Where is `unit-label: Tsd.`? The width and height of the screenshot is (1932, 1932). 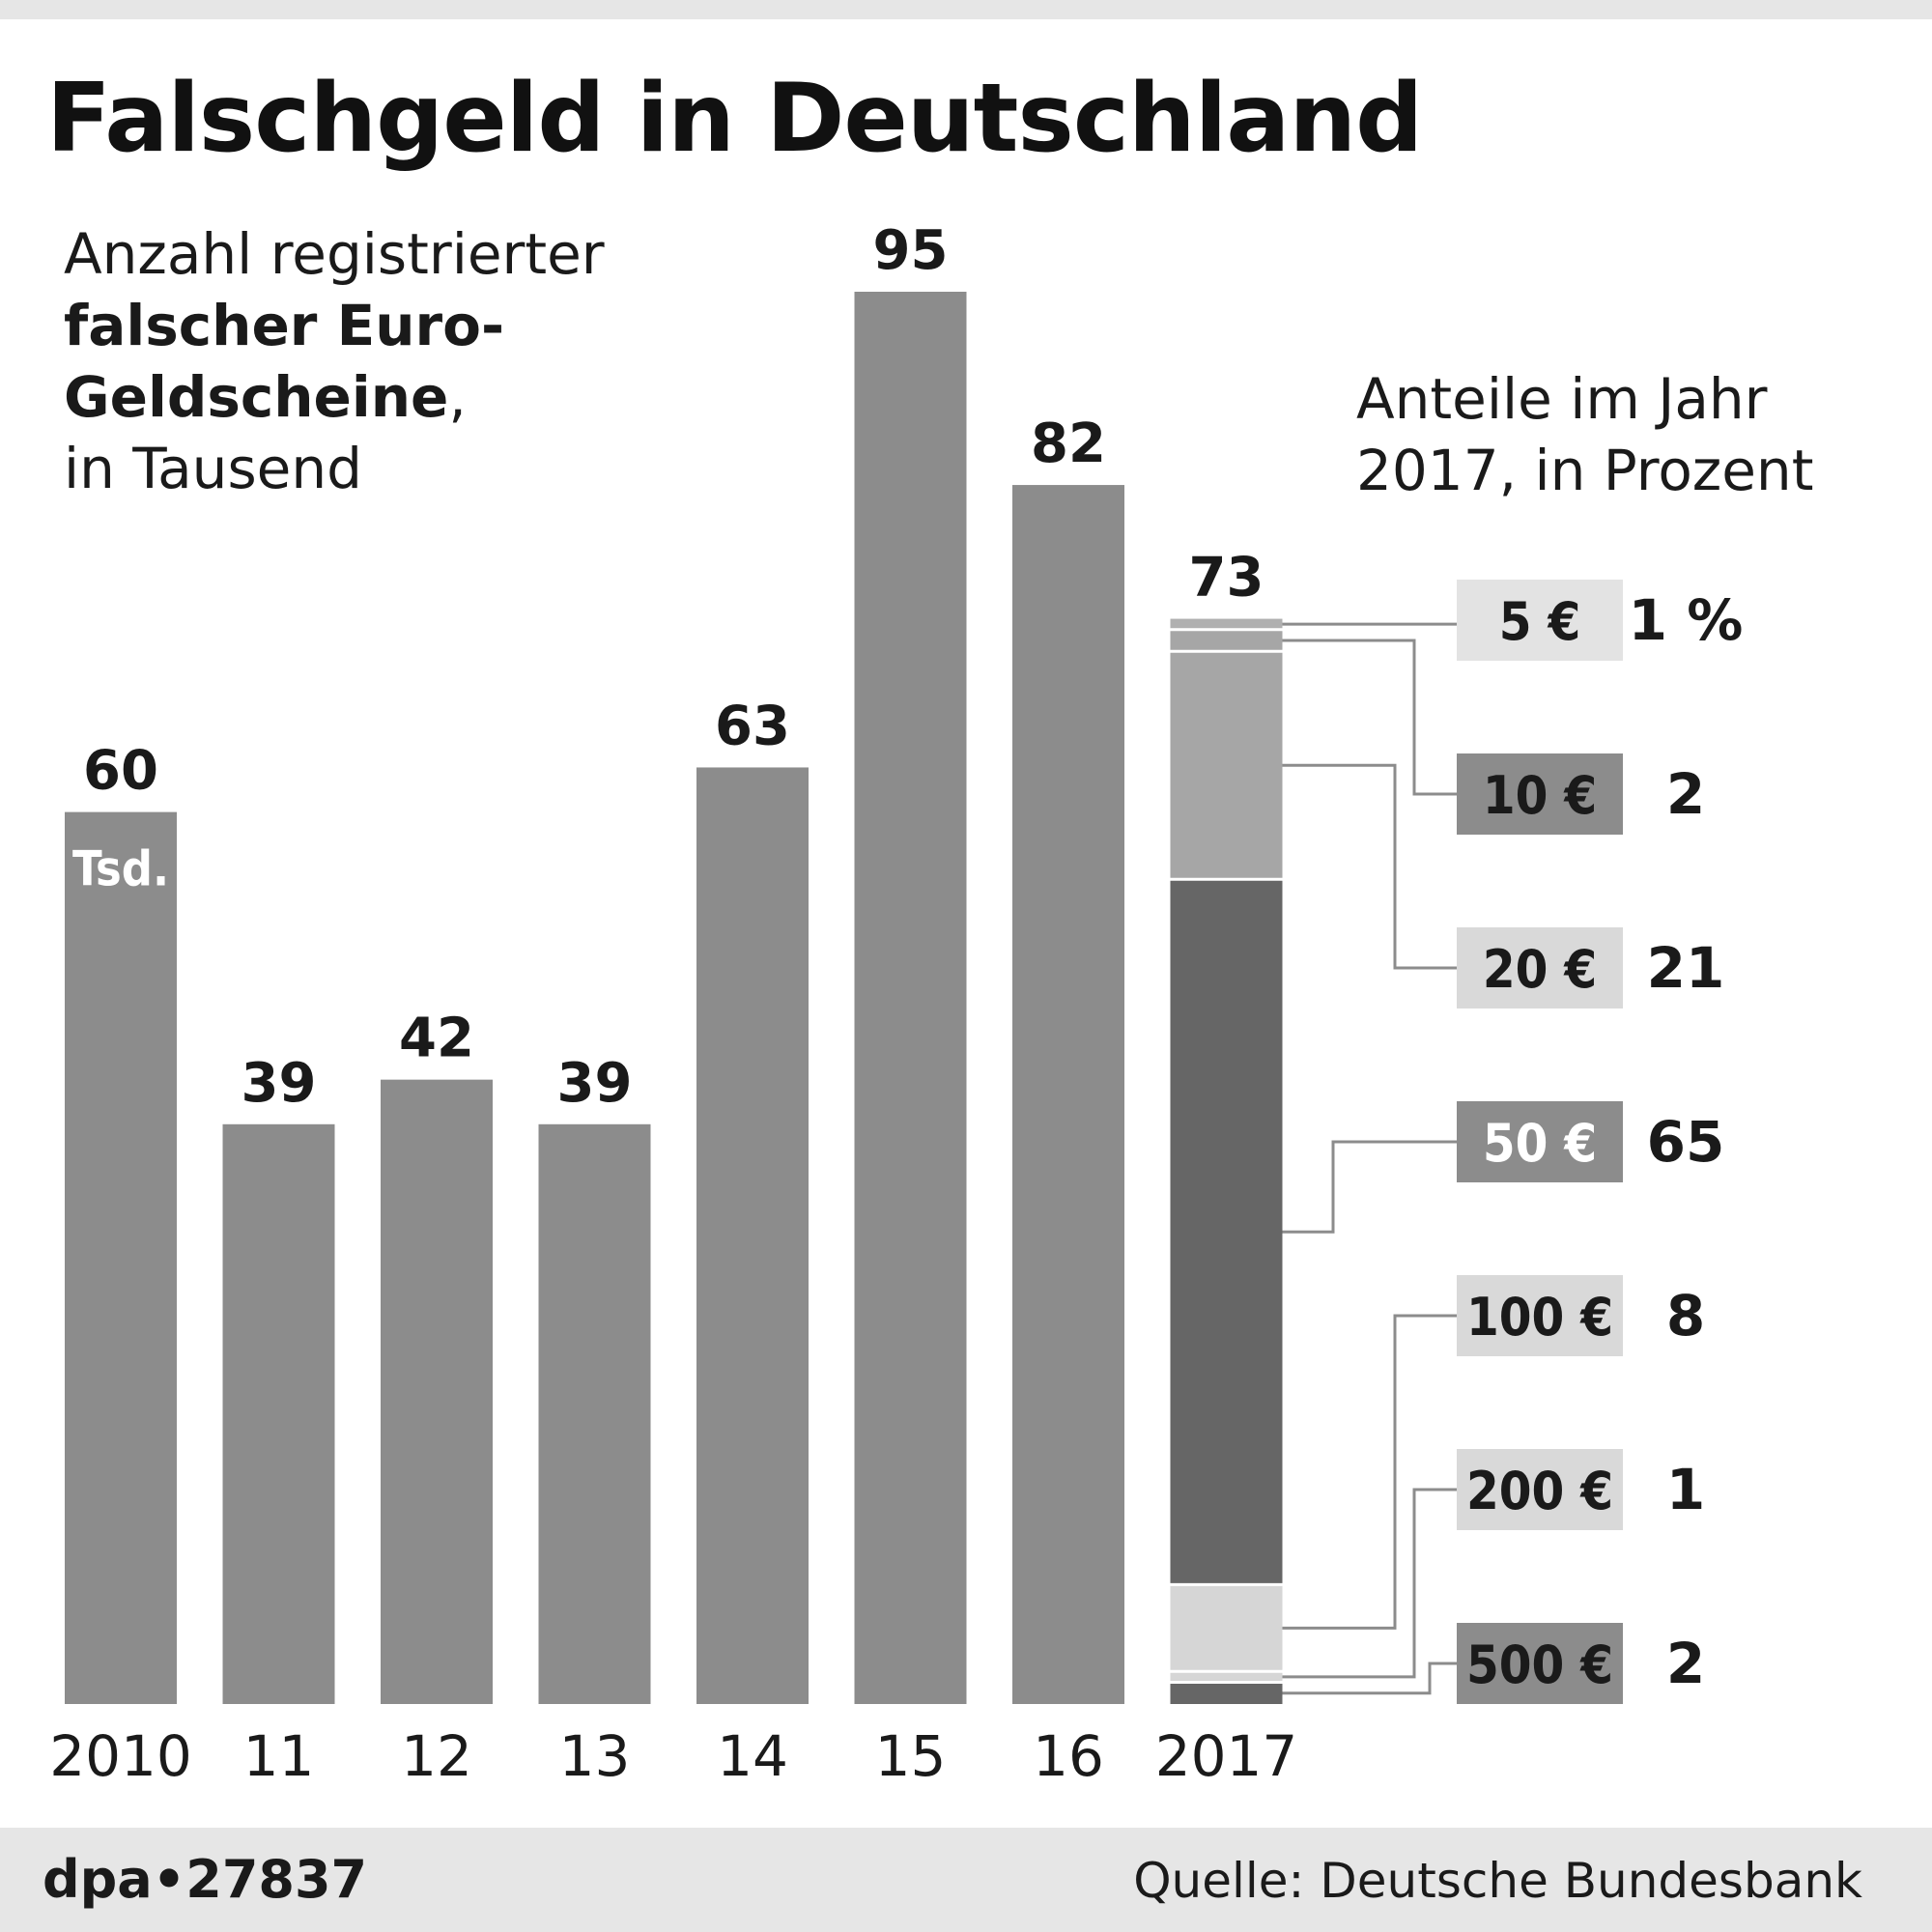
unit-label: Tsd. is located at coordinates (120, 869).